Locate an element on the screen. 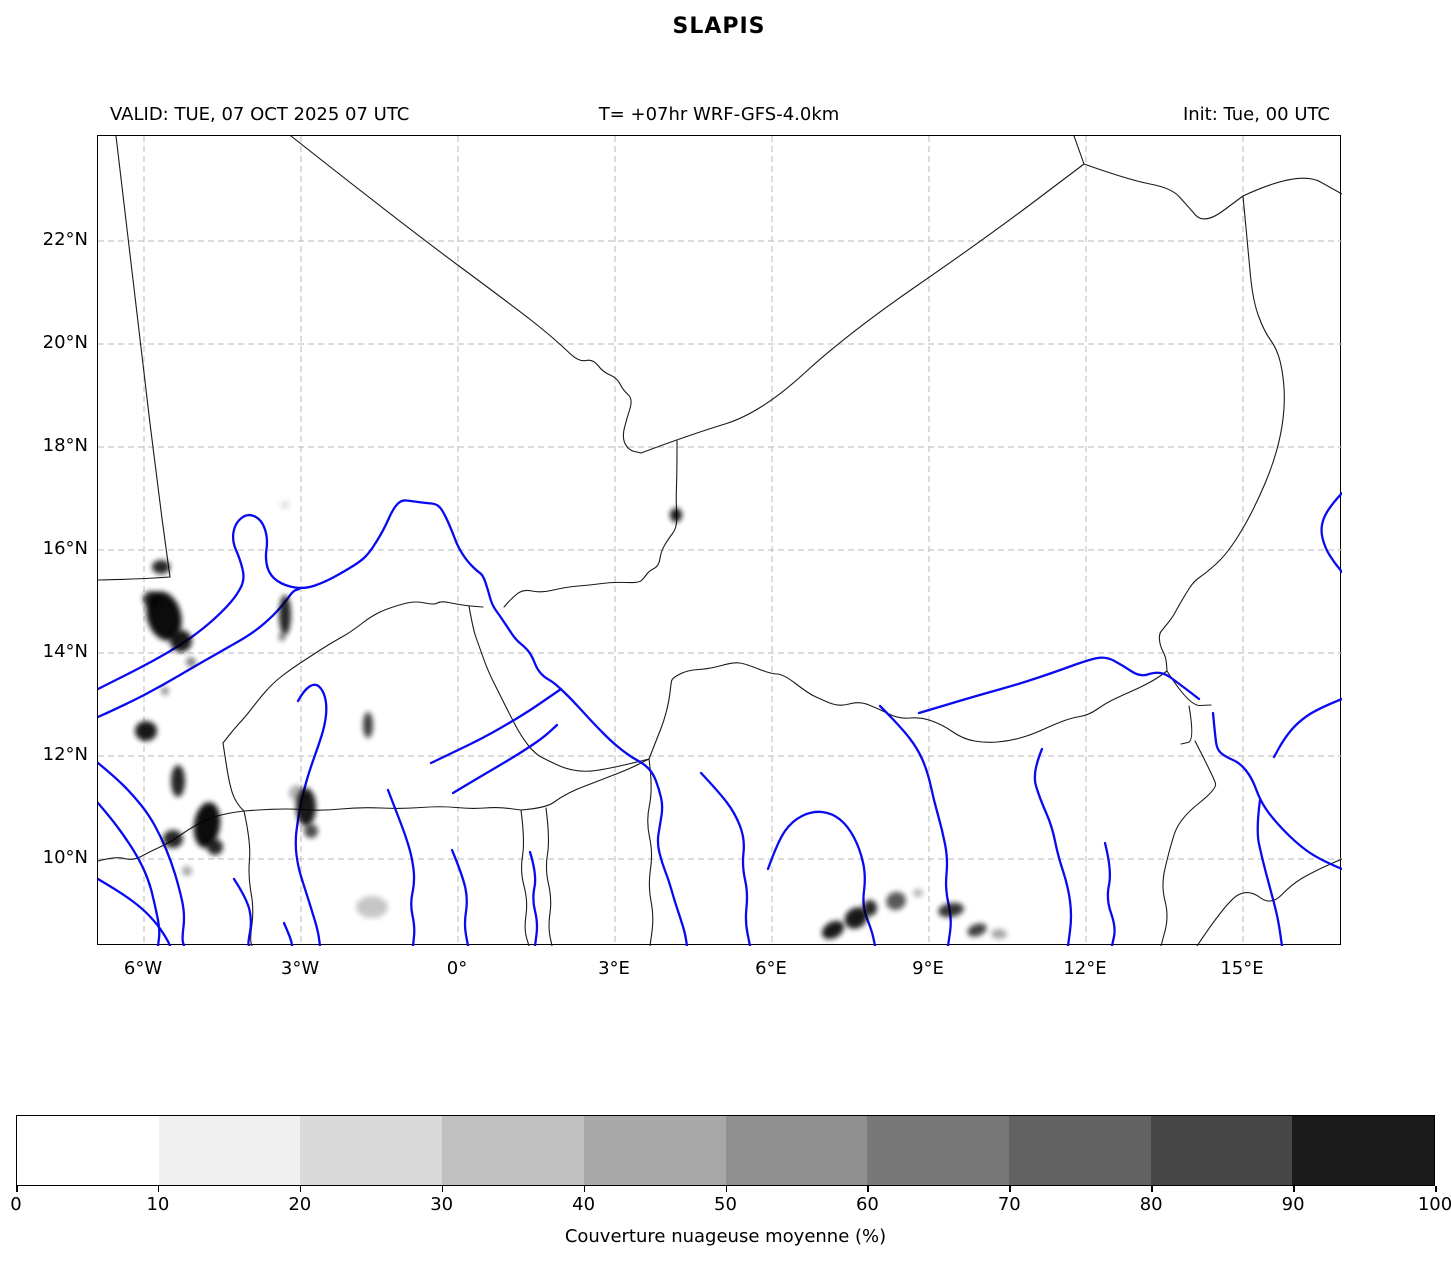  x-tick-label: 3°E is located at coordinates (614, 968).